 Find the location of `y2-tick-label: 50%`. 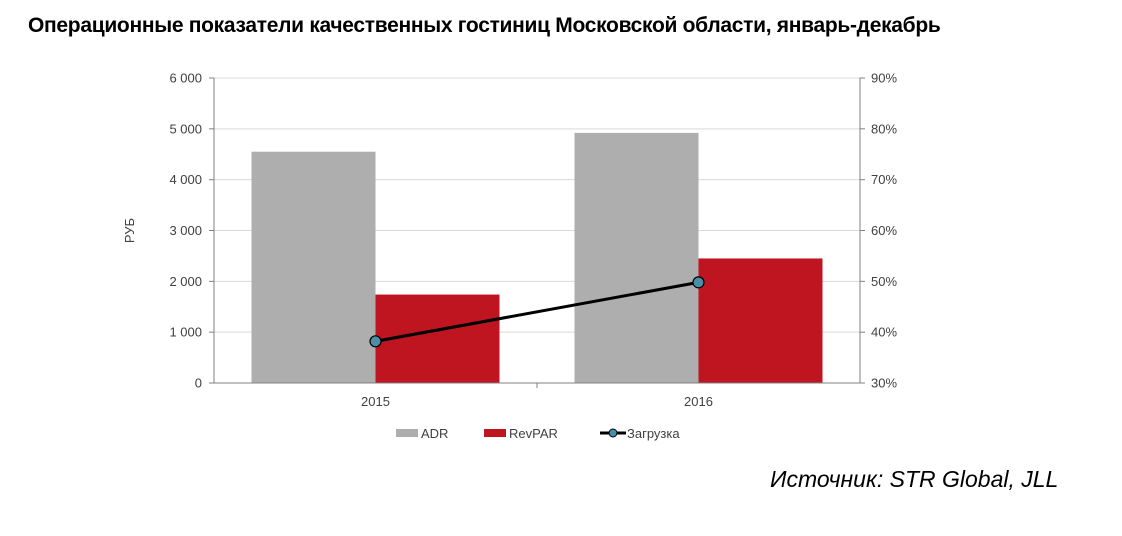

y2-tick-label: 50% is located at coordinates (884, 281).